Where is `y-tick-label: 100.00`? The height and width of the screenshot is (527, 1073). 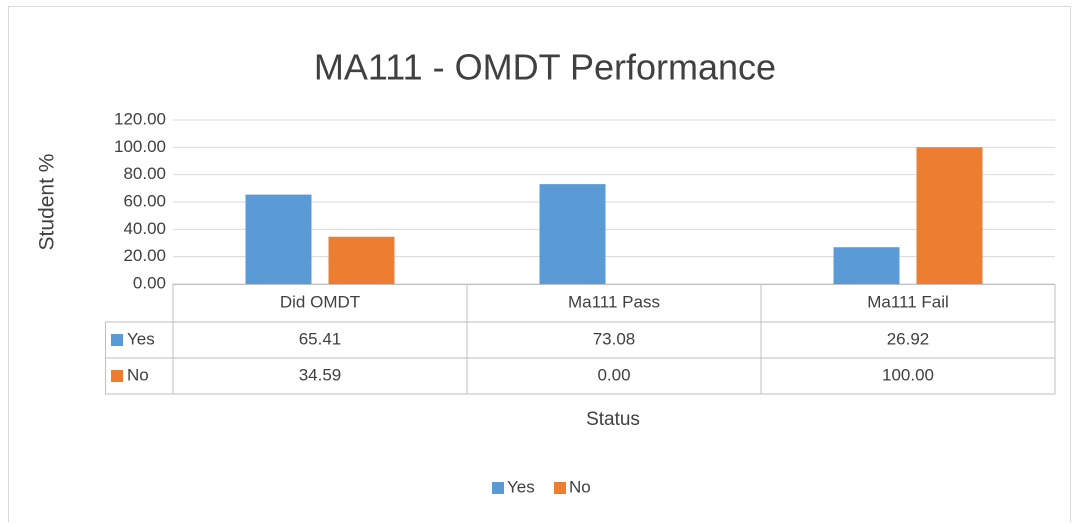
y-tick-label: 100.00 is located at coordinates (140, 146).